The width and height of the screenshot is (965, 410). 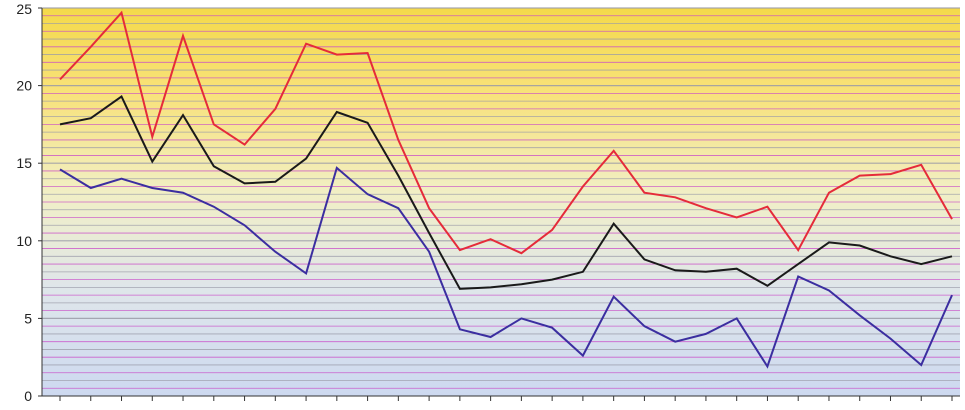 What do you see at coordinates (24, 86) in the screenshot?
I see `y-tick-label: 20` at bounding box center [24, 86].